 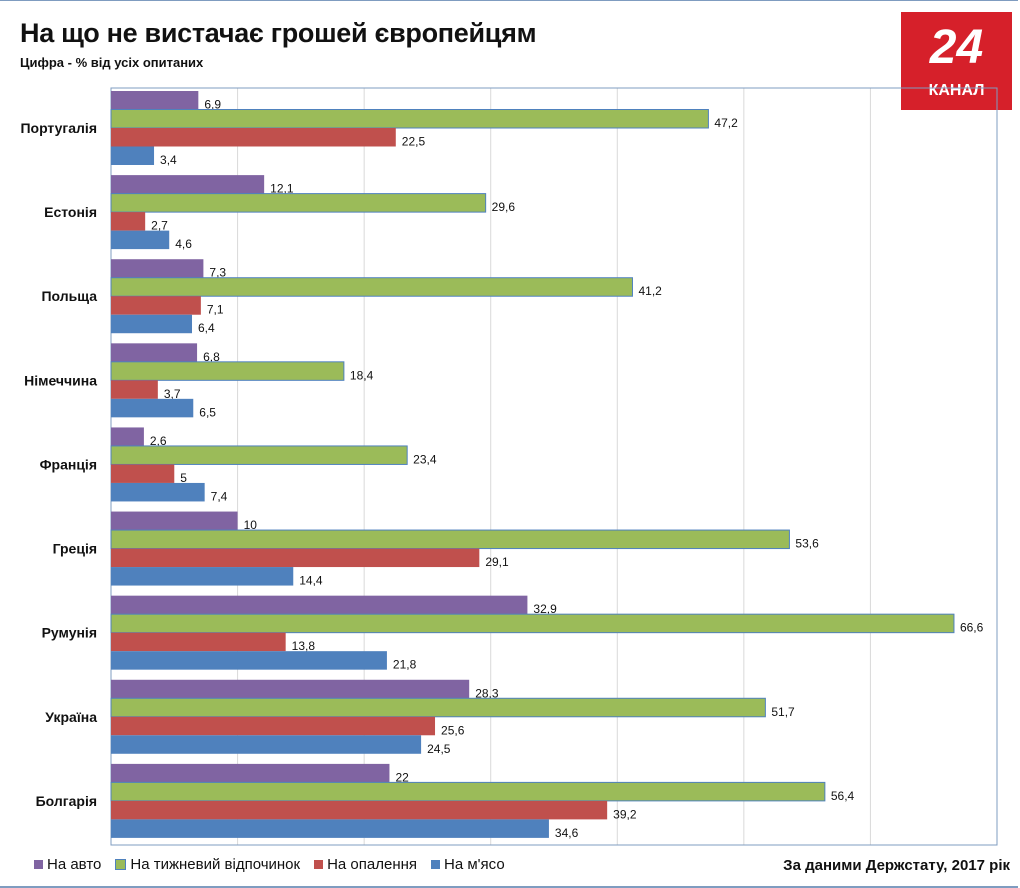 What do you see at coordinates (650, 291) in the screenshot?
I see `data-label: 41,2` at bounding box center [650, 291].